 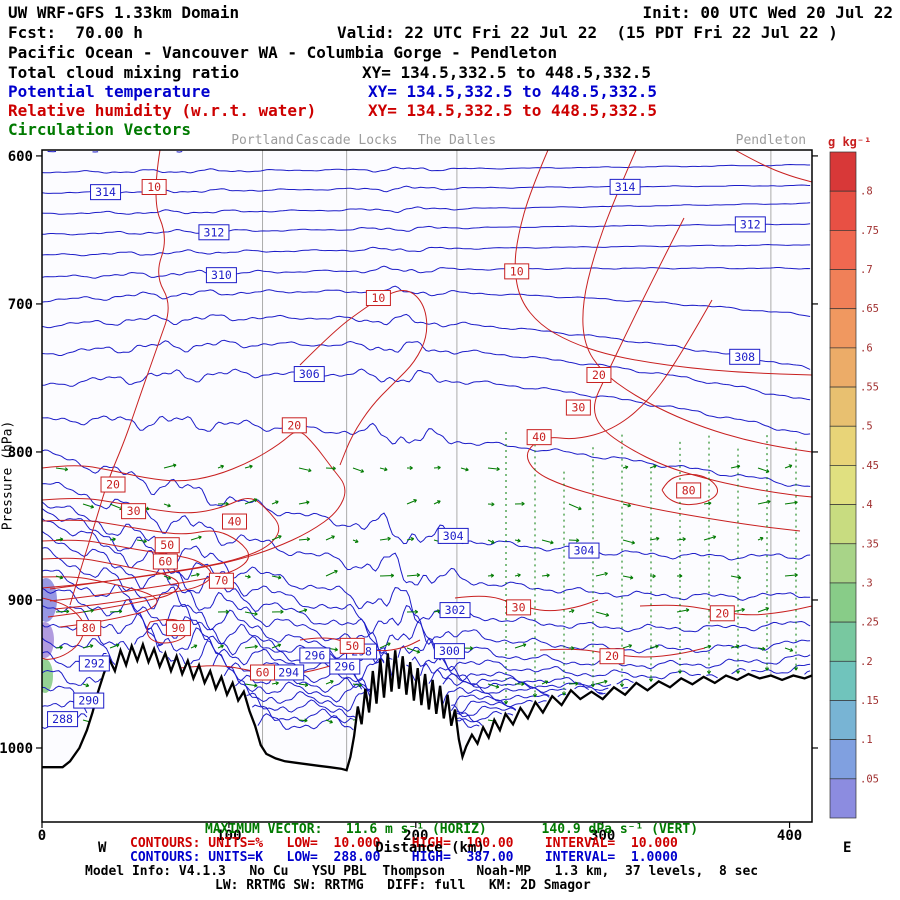 I want to click on contour-label: 290, so click(x=88, y=701).